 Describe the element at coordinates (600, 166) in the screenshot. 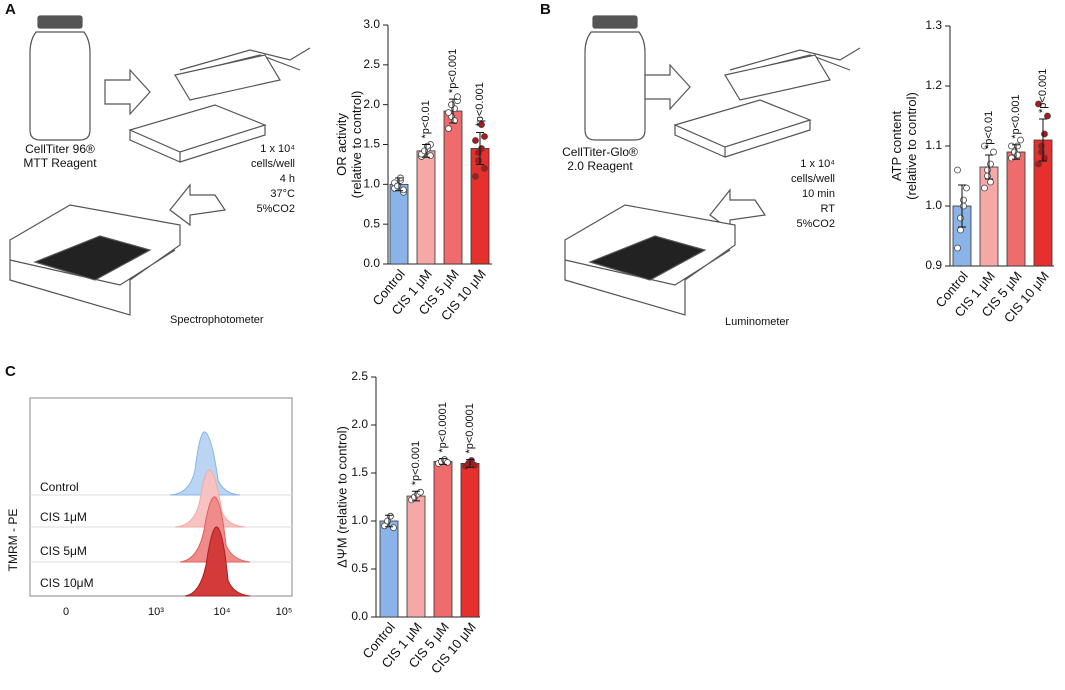

I see `reagent-label: 2.0 Reagent` at that location.